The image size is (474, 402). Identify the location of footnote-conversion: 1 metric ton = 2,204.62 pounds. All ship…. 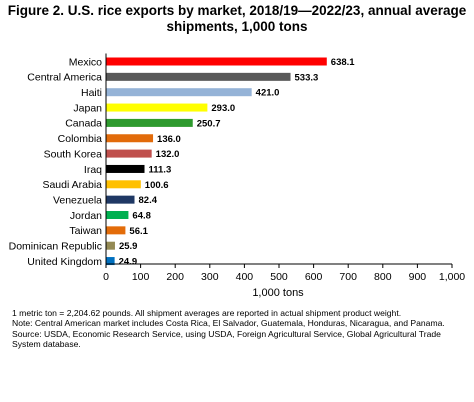
(207, 313).